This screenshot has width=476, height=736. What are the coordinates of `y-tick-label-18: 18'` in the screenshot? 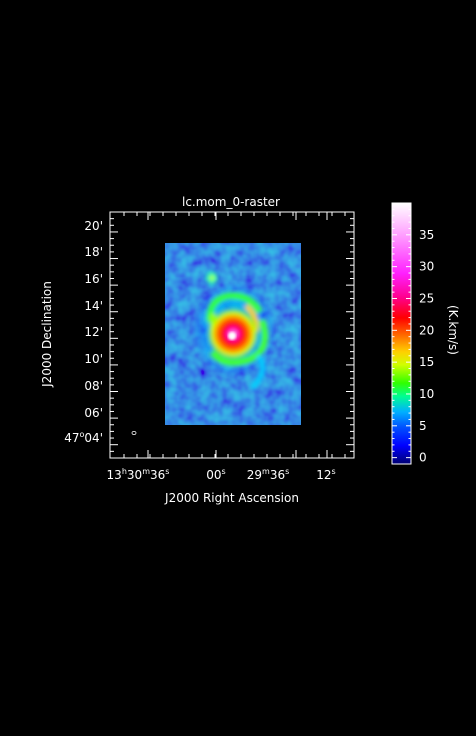 It's located at (93, 252).